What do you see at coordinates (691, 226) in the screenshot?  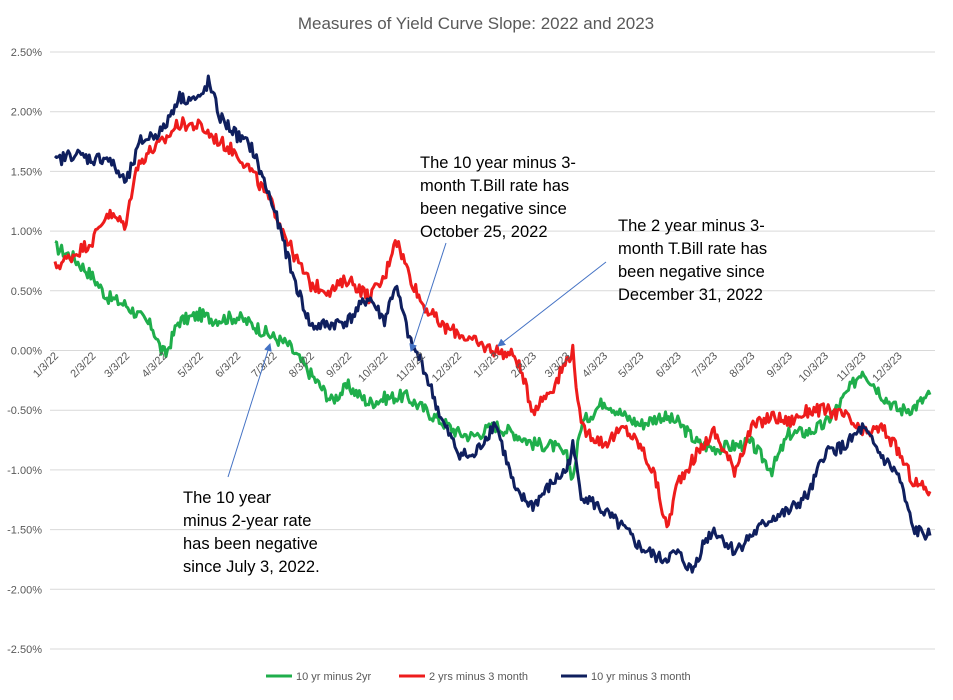 I see `annotation-text-line: The 2 year minus 3-` at bounding box center [691, 226].